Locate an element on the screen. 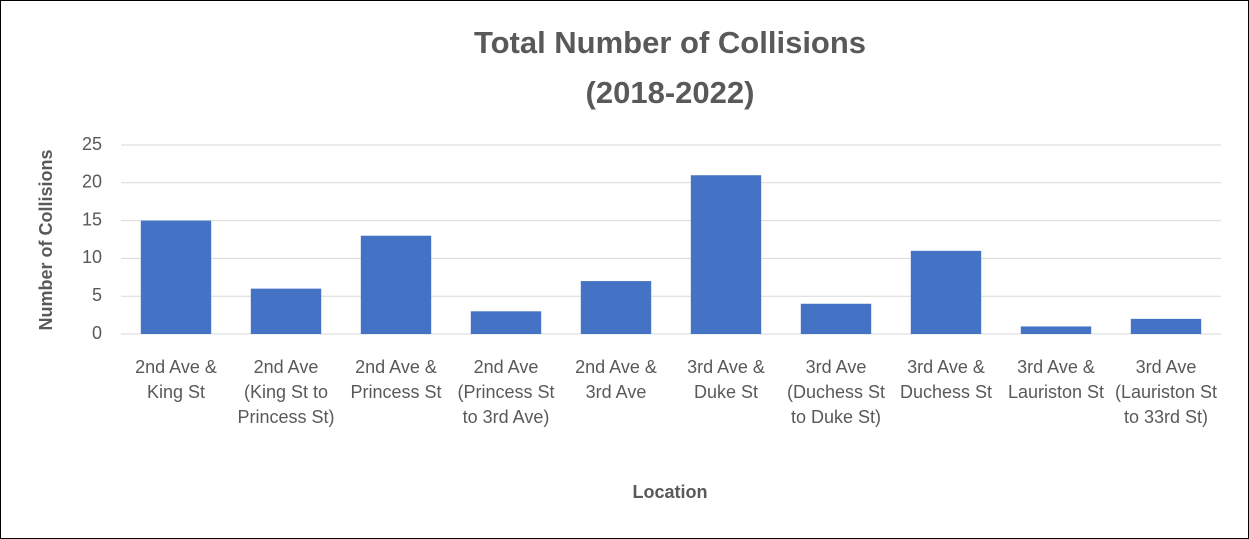 Image resolution: width=1249 pixels, height=539 pixels. x-tick-label: 2nd Ave (King St to Princess St) is located at coordinates (285, 392).